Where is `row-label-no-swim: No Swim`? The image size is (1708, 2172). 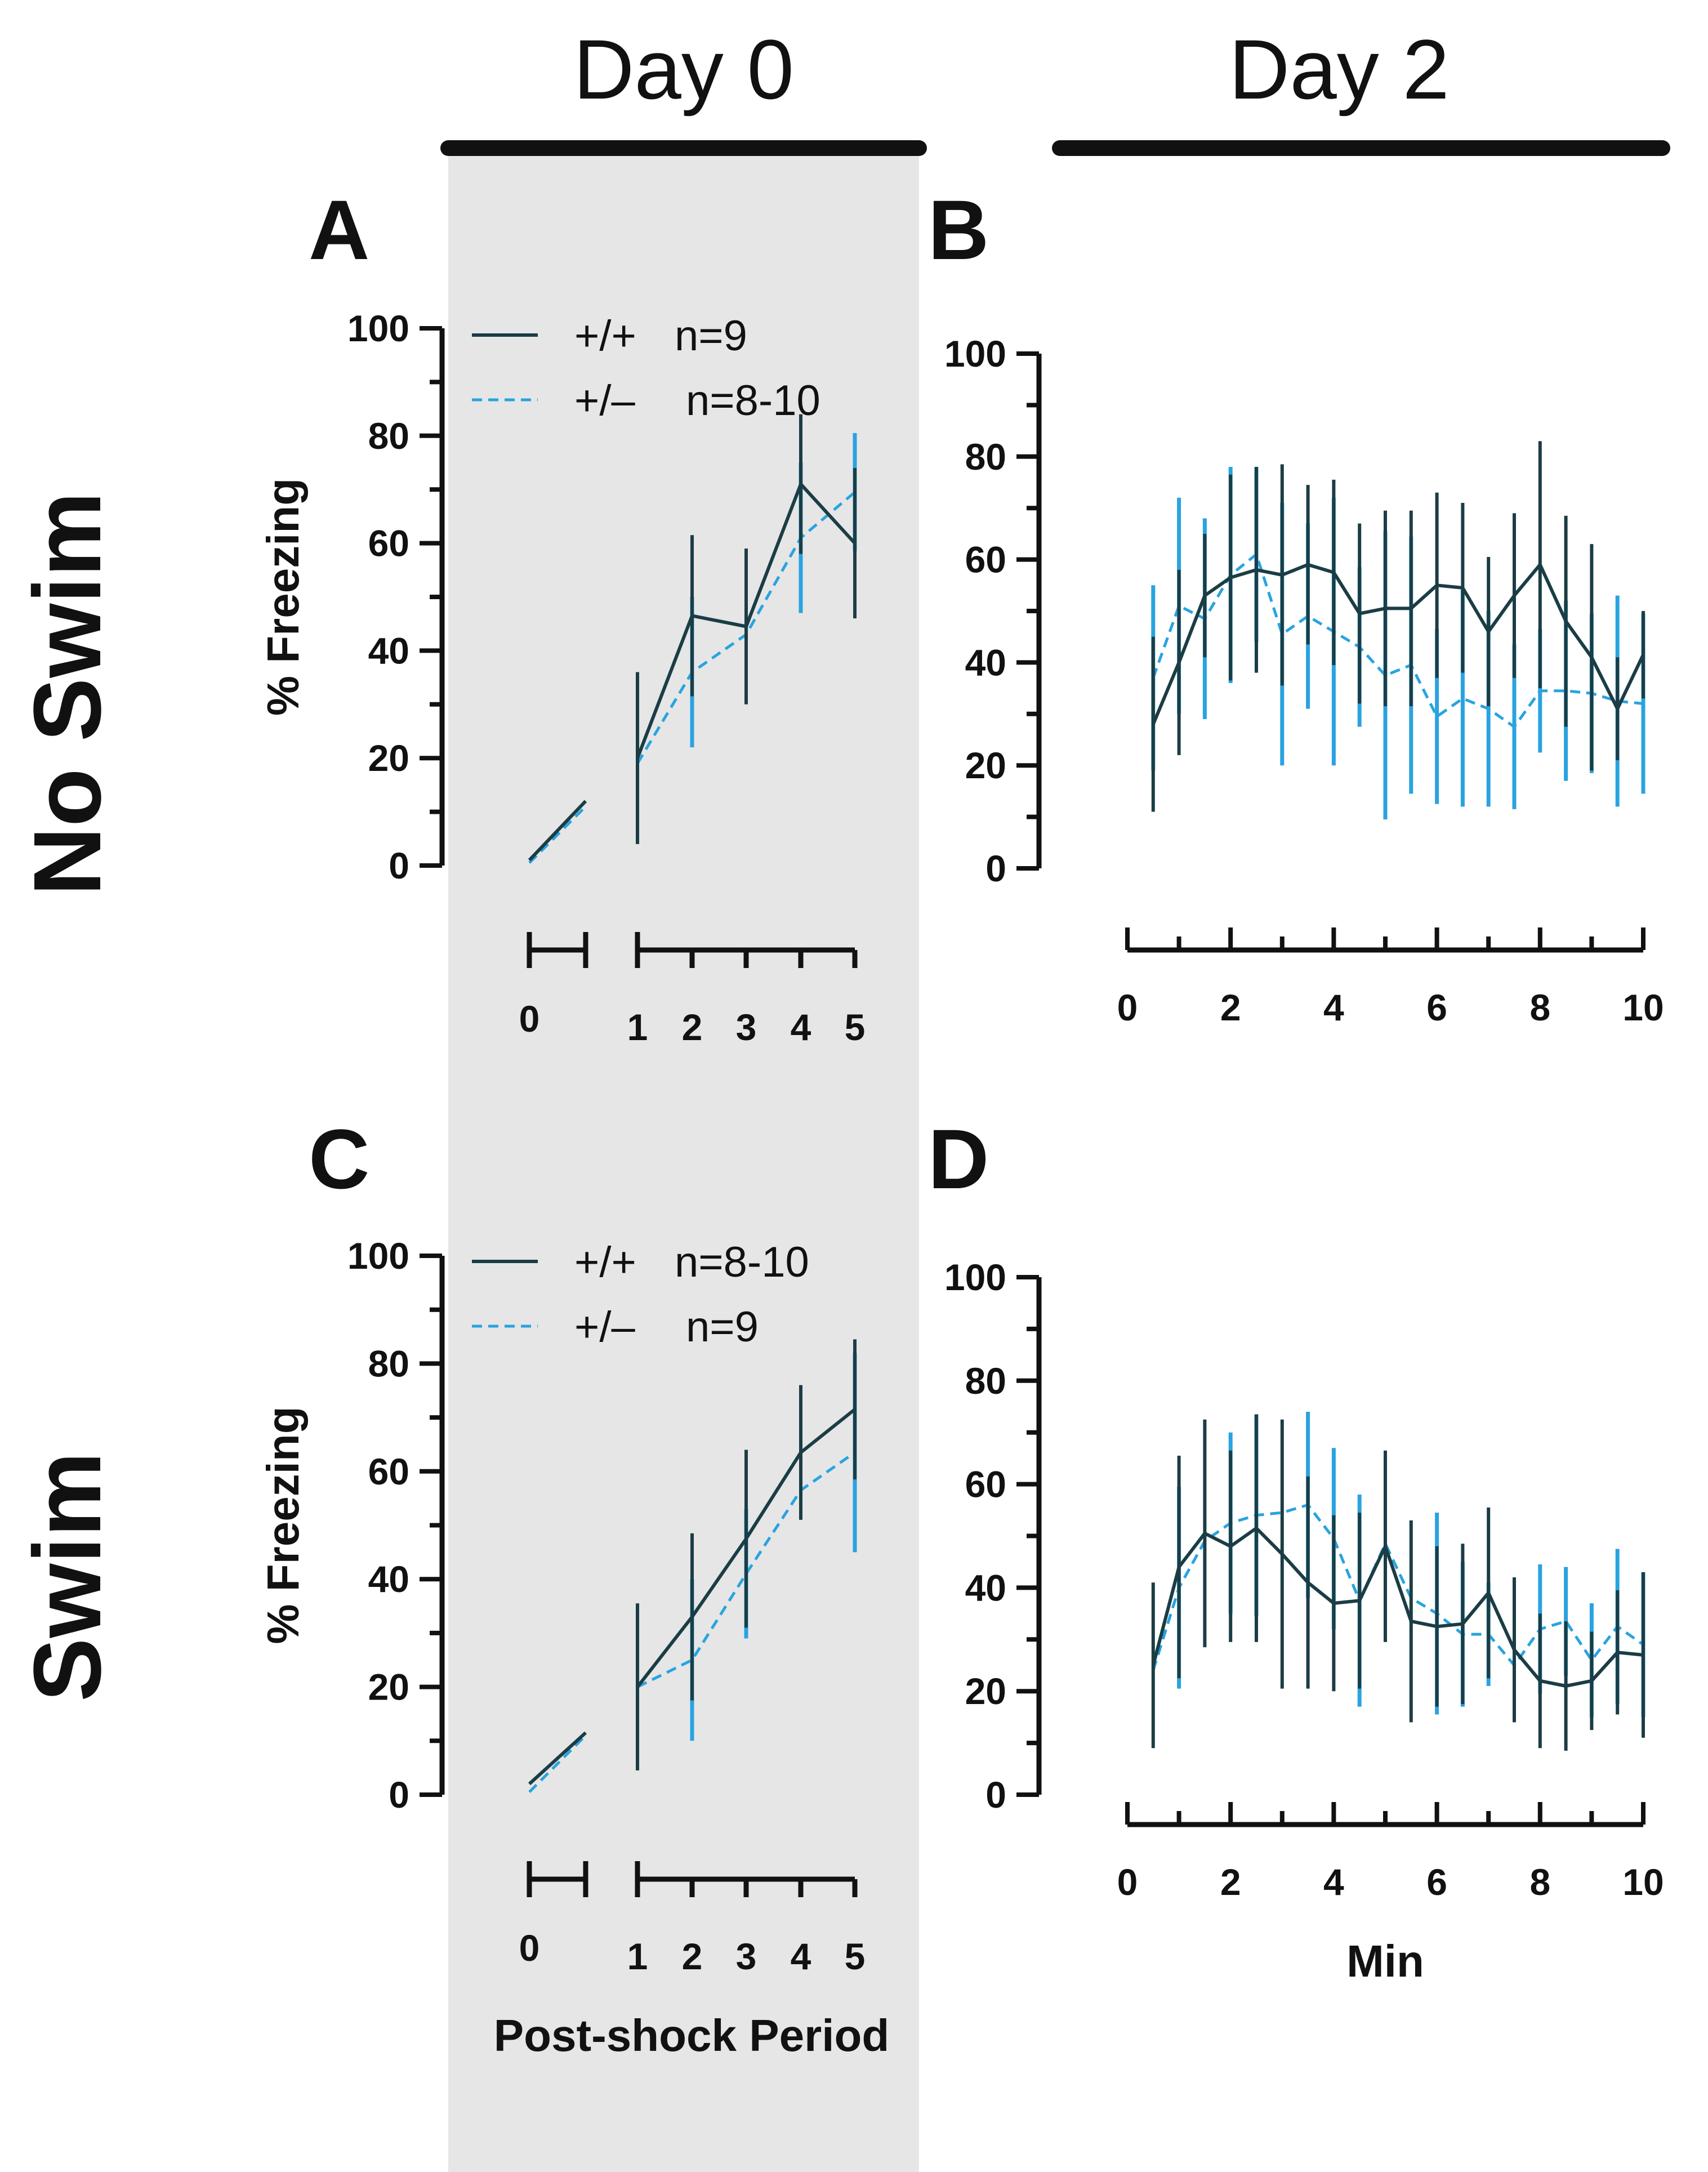
row-label-no-swim: No Swim is located at coordinates (67, 694).